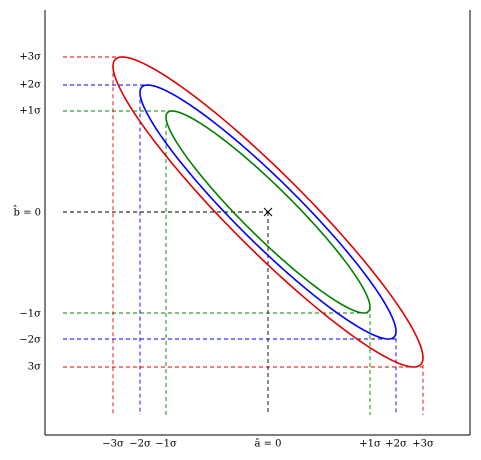 The image size is (481, 460). I want to click on y-label: −2σ, so click(30, 340).